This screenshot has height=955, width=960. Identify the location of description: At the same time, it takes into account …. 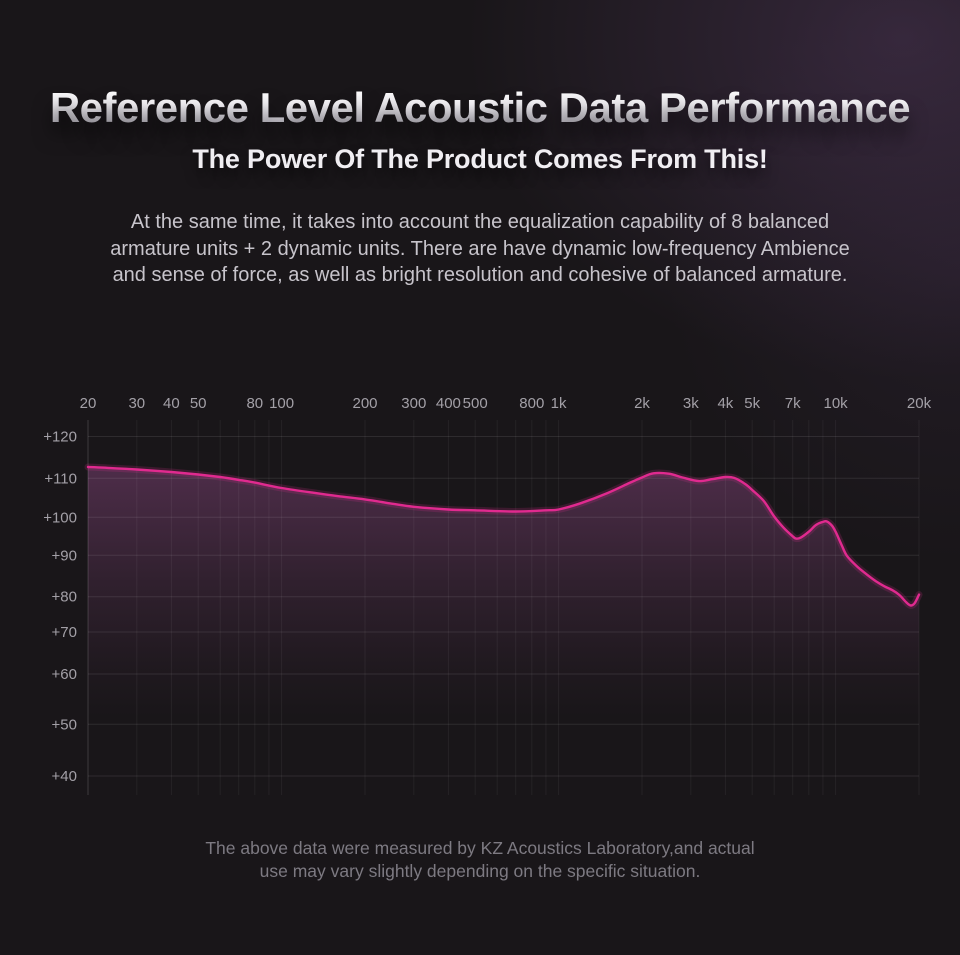
(480, 249).